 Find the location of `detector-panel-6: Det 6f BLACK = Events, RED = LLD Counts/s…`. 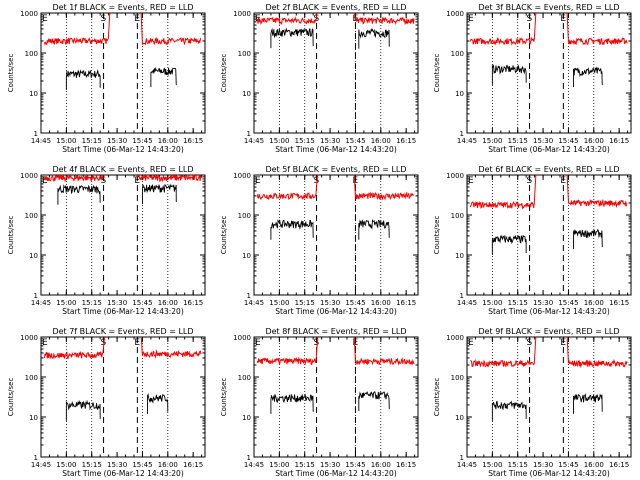

detector-panel-6: Det 6f BLACK = Events, RED = LLD Counts/s… is located at coordinates (532, 240).